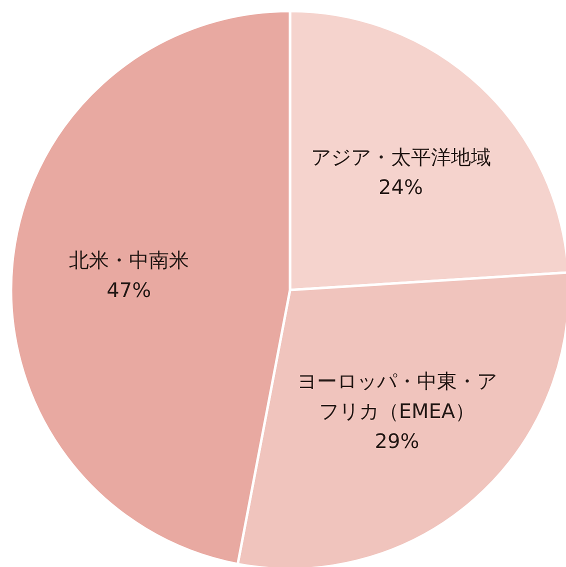 The width and height of the screenshot is (566, 567). I want to click on data-label: 29%, so click(397, 442).